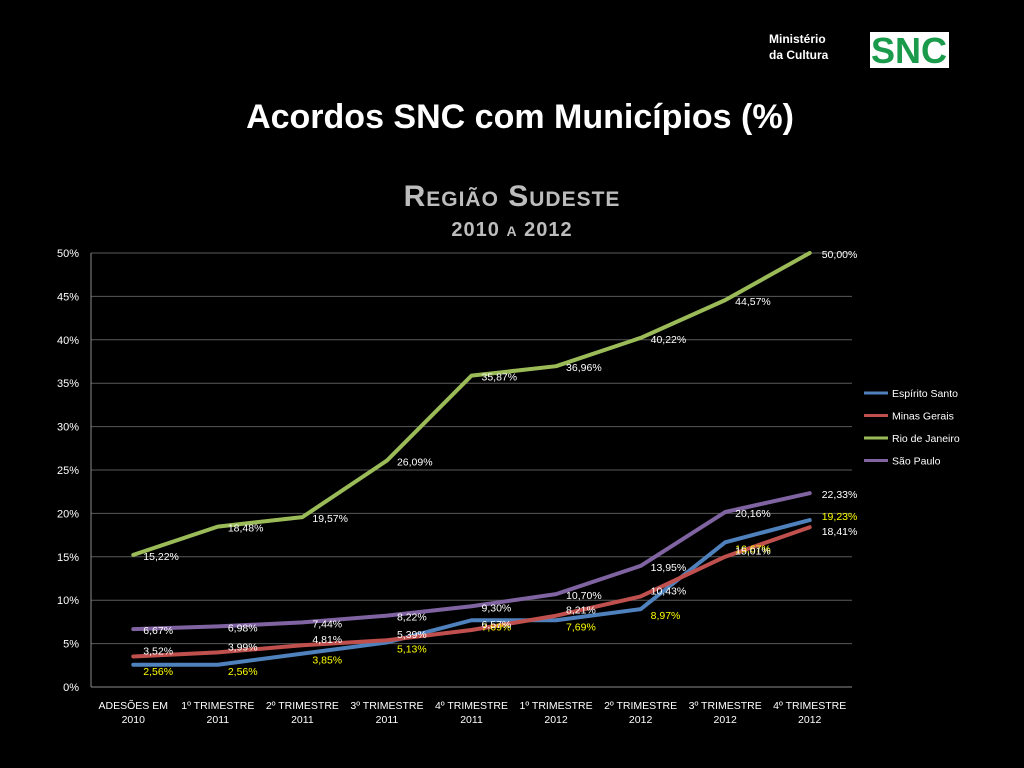 This screenshot has width=1024, height=768. Describe the element at coordinates (584, 596) in the screenshot. I see `data-label: 10,70%` at that location.